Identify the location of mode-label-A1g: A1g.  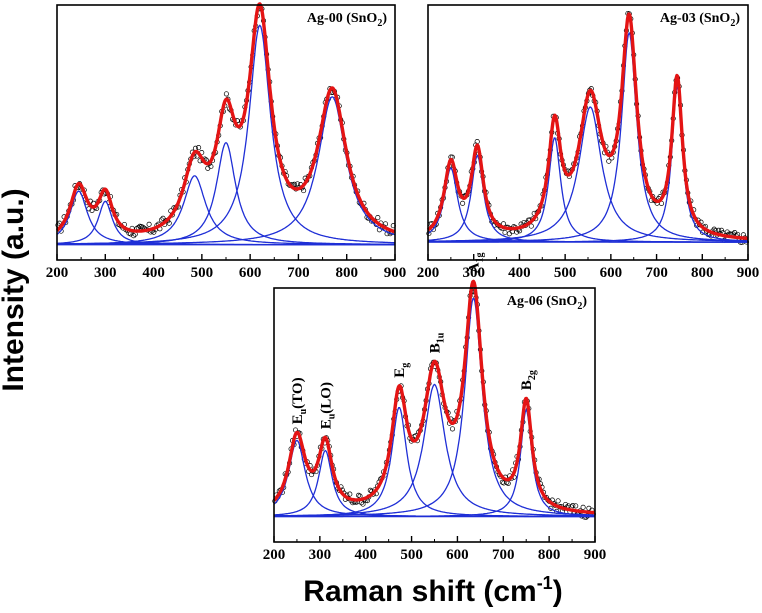
(476, 263).